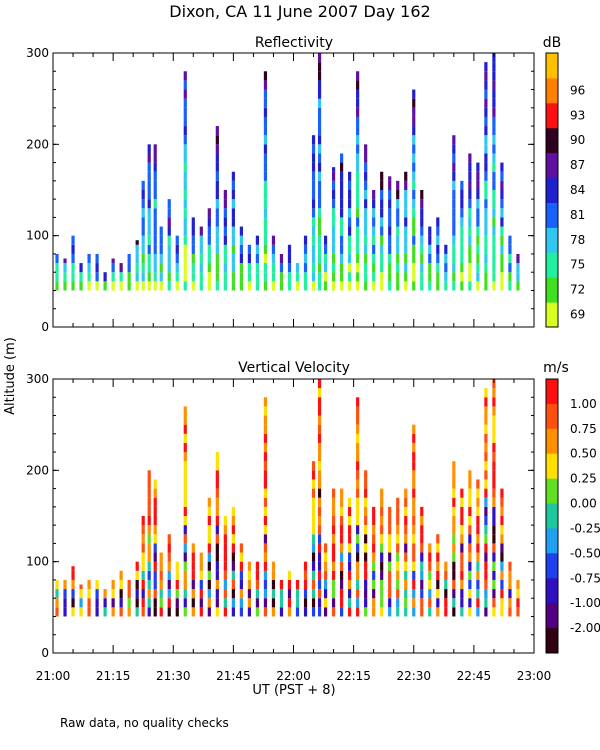  What do you see at coordinates (577, 240) in the screenshot?
I see `reflectivity-colorbar-label: 78` at bounding box center [577, 240].